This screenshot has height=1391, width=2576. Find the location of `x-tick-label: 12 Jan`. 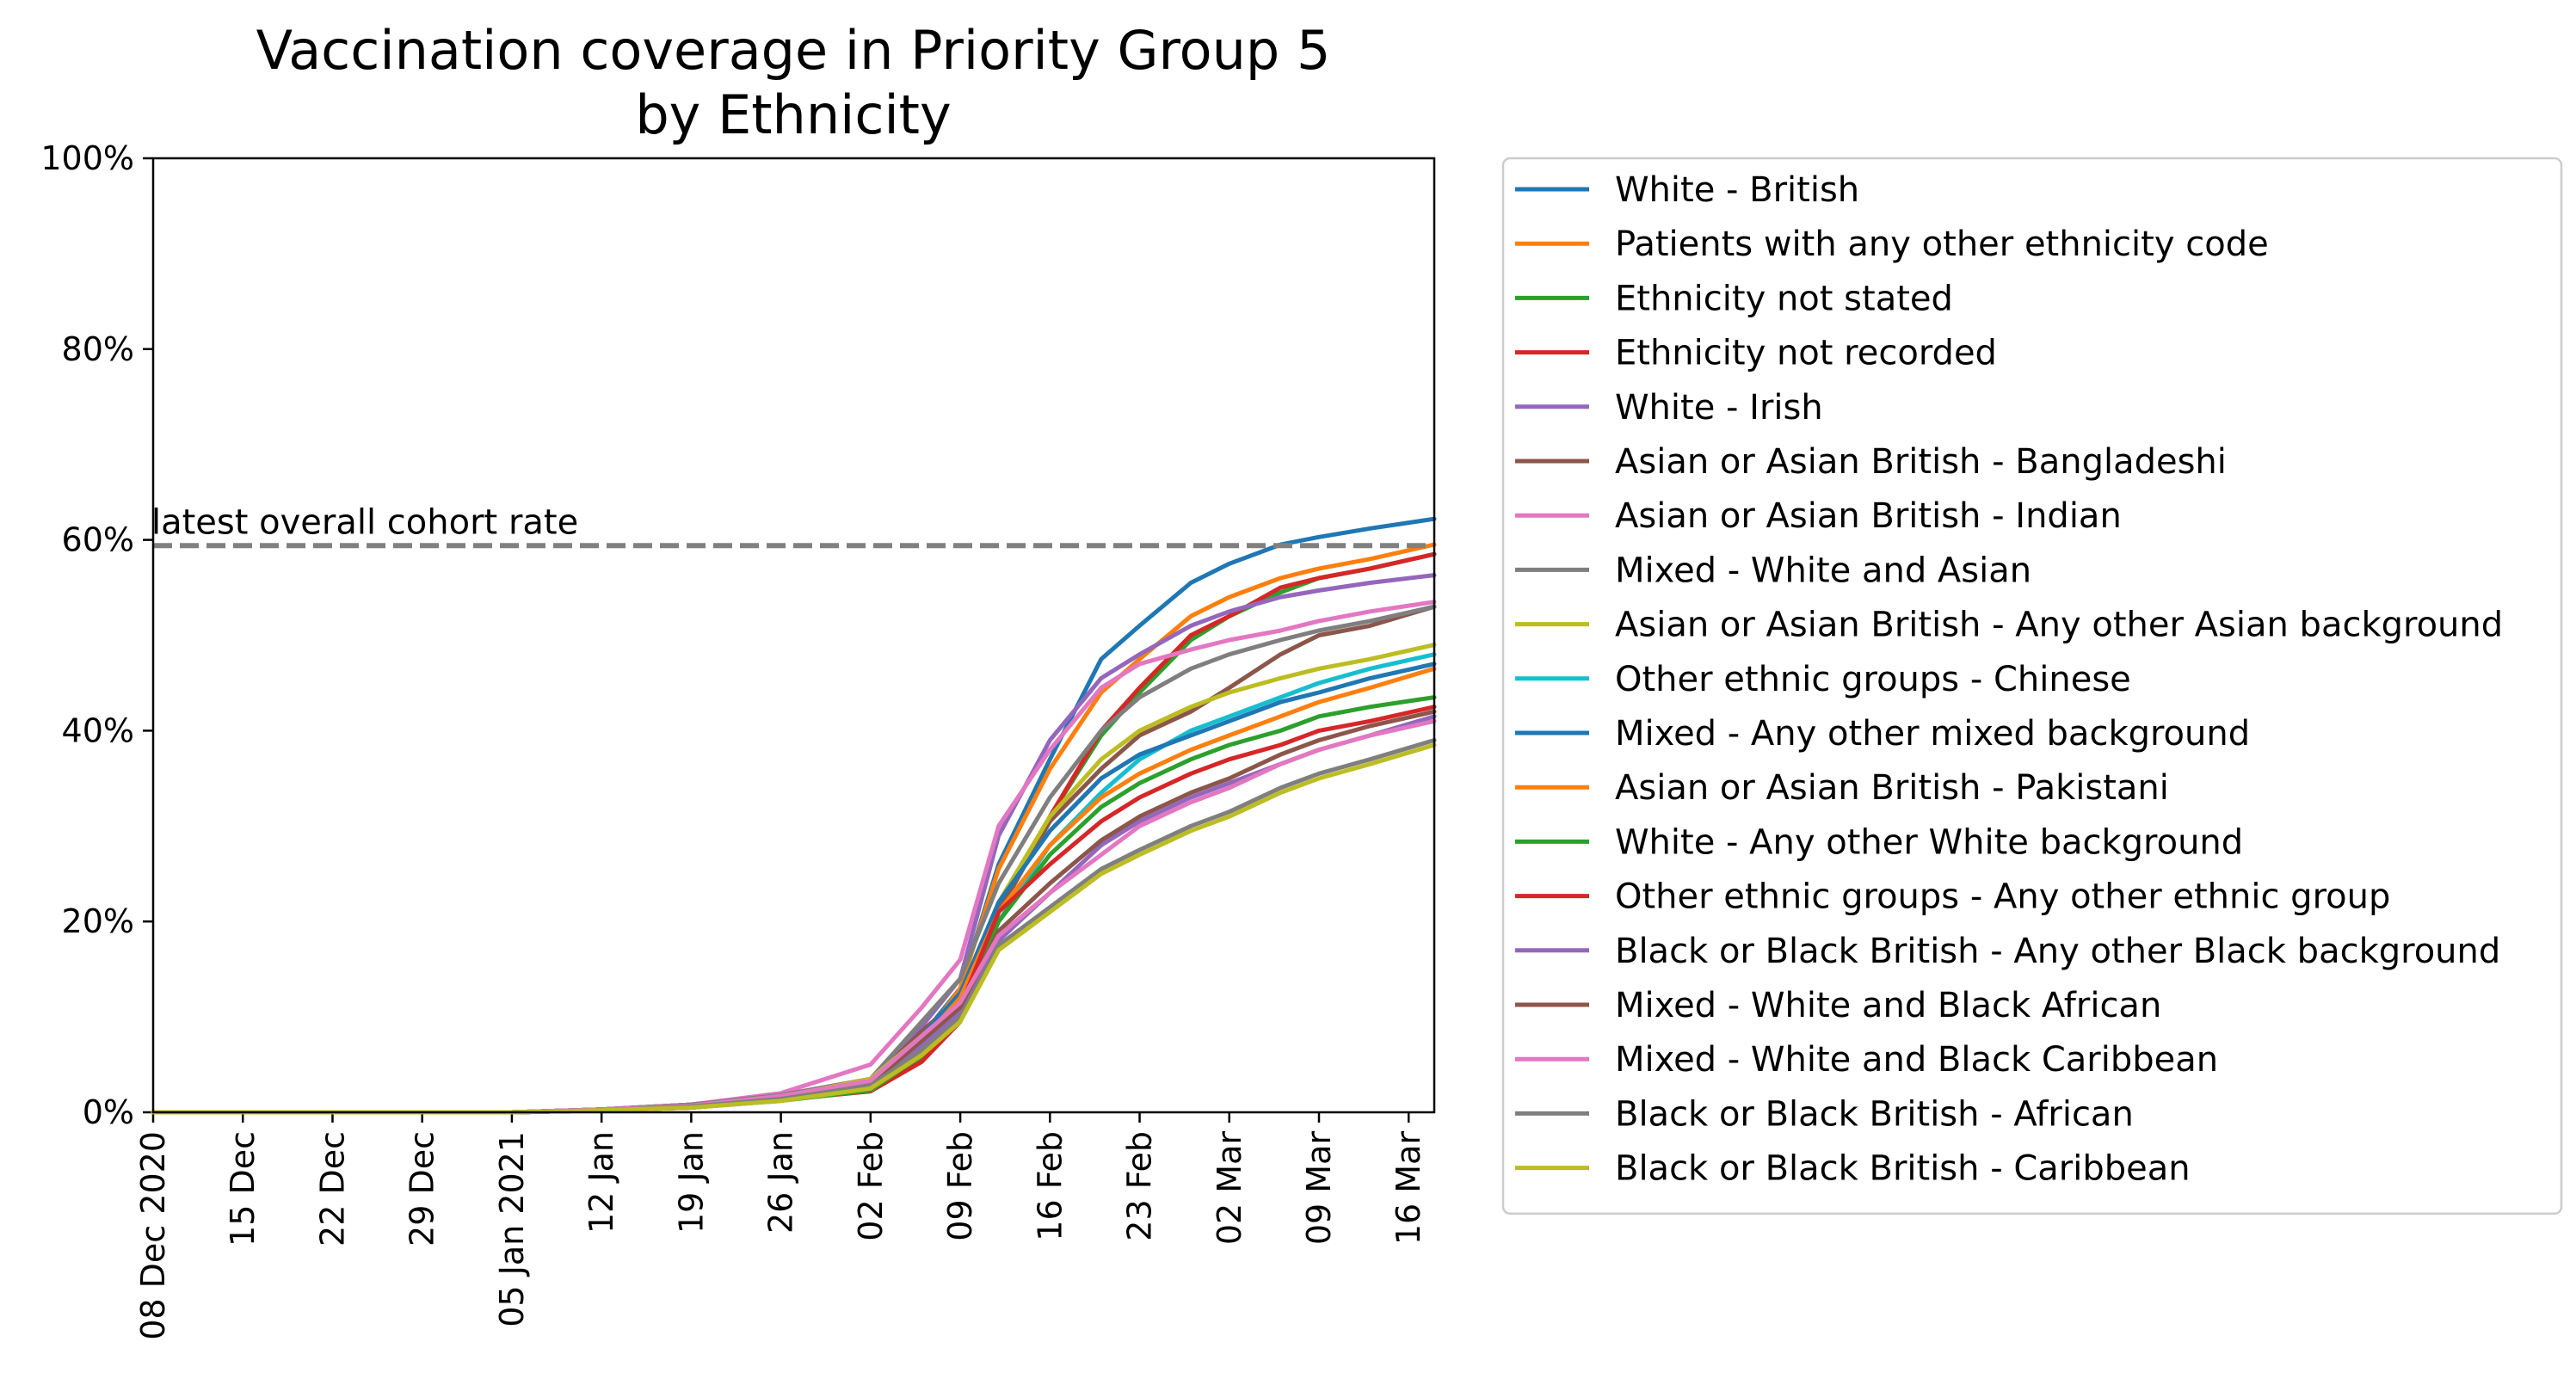

x-tick-label: 12 Jan is located at coordinates (601, 1182).